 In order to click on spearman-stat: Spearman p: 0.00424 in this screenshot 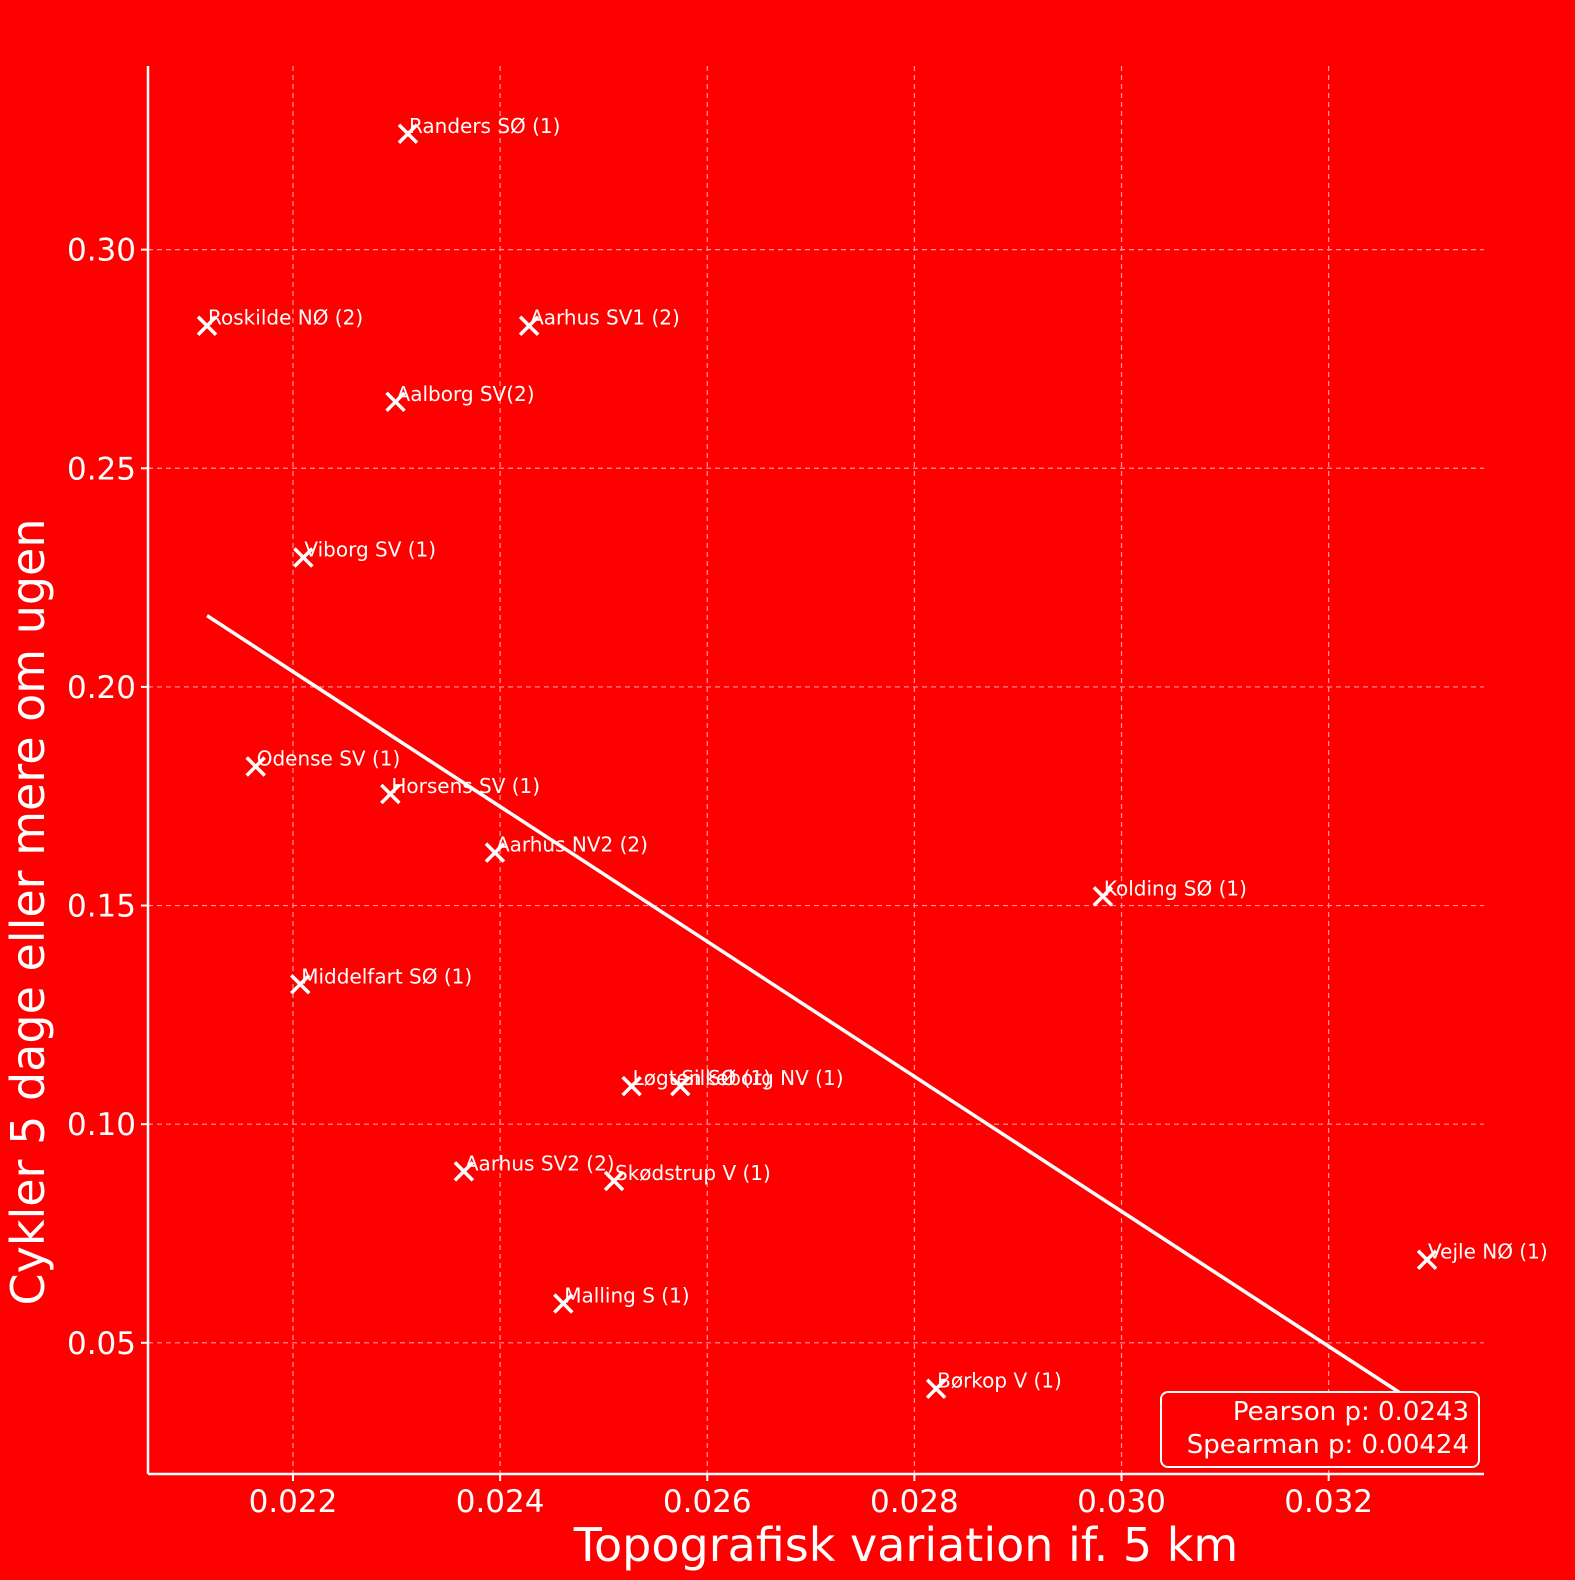, I will do `click(1328, 1445)`.